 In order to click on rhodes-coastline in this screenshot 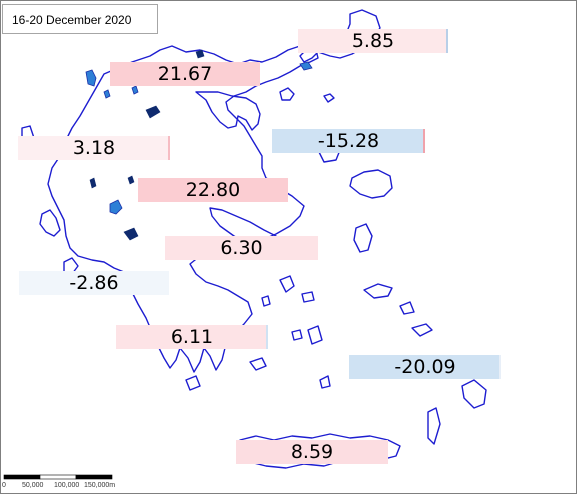, I will do `click(474, 394)`.